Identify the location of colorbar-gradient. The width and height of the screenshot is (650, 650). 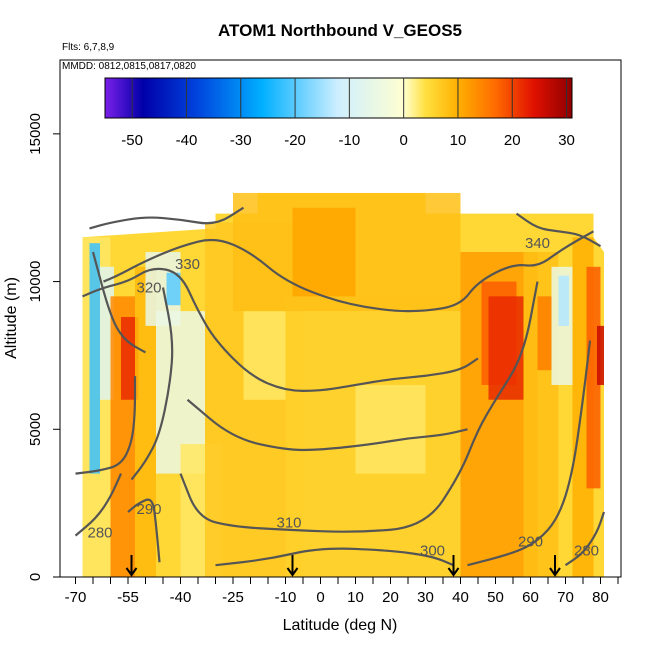
(338, 98).